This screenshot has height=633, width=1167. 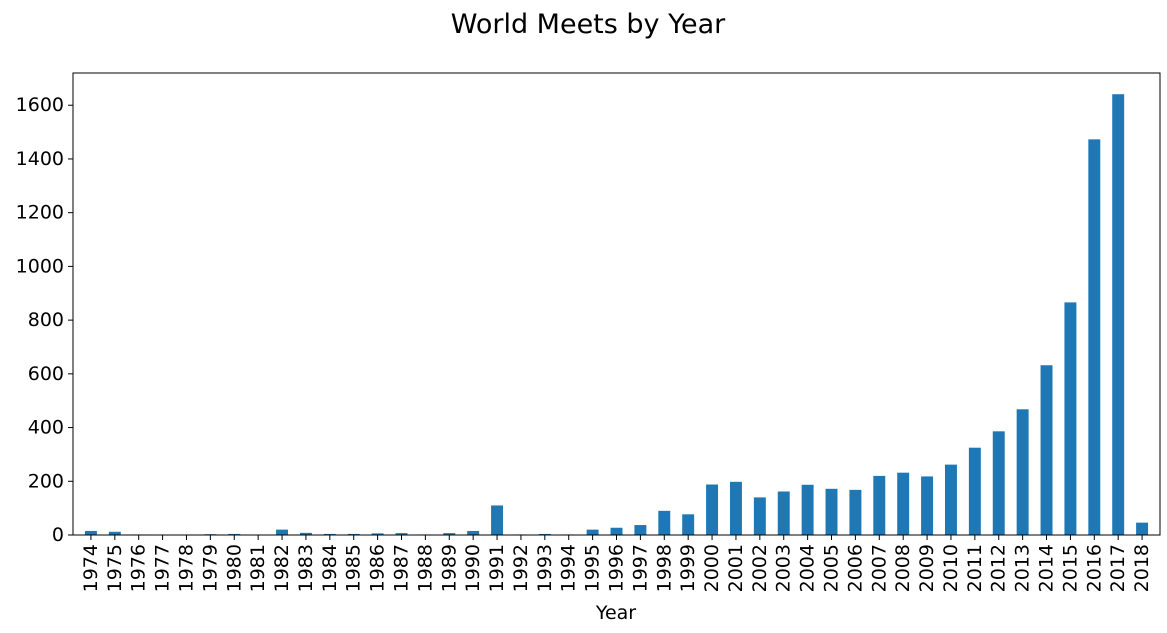 I want to click on bar-1995, so click(x=592, y=532).